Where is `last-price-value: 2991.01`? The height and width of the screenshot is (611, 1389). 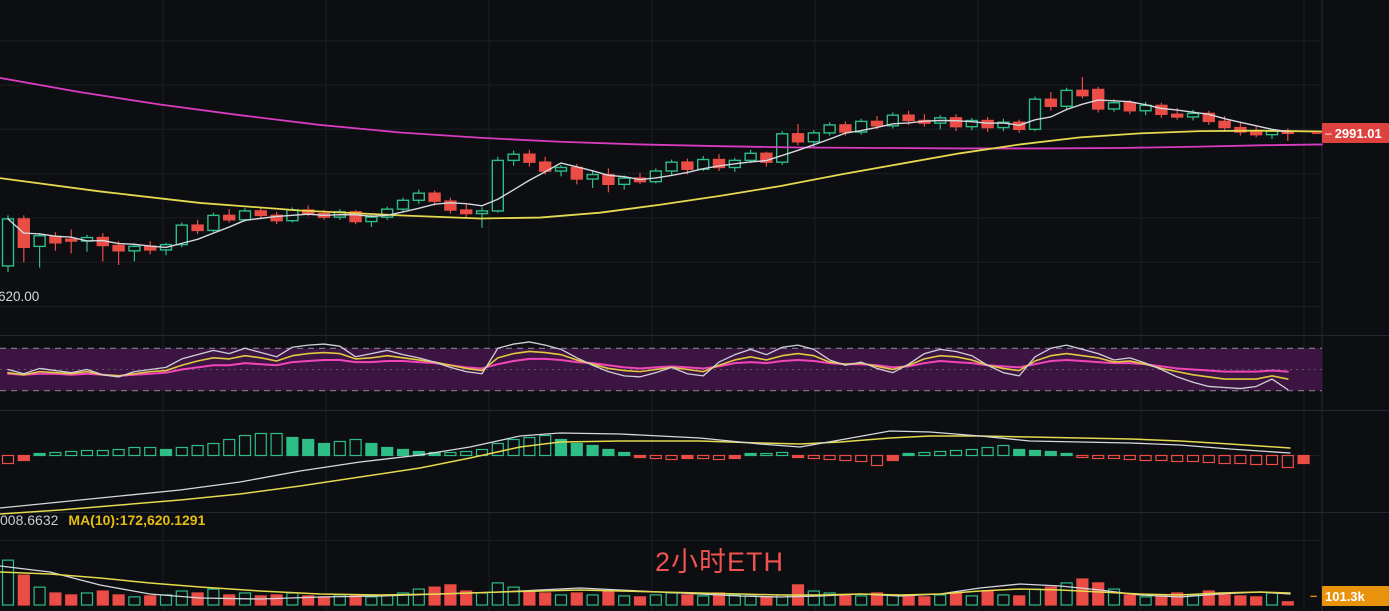 last-price-value: 2991.01 is located at coordinates (1358, 133).